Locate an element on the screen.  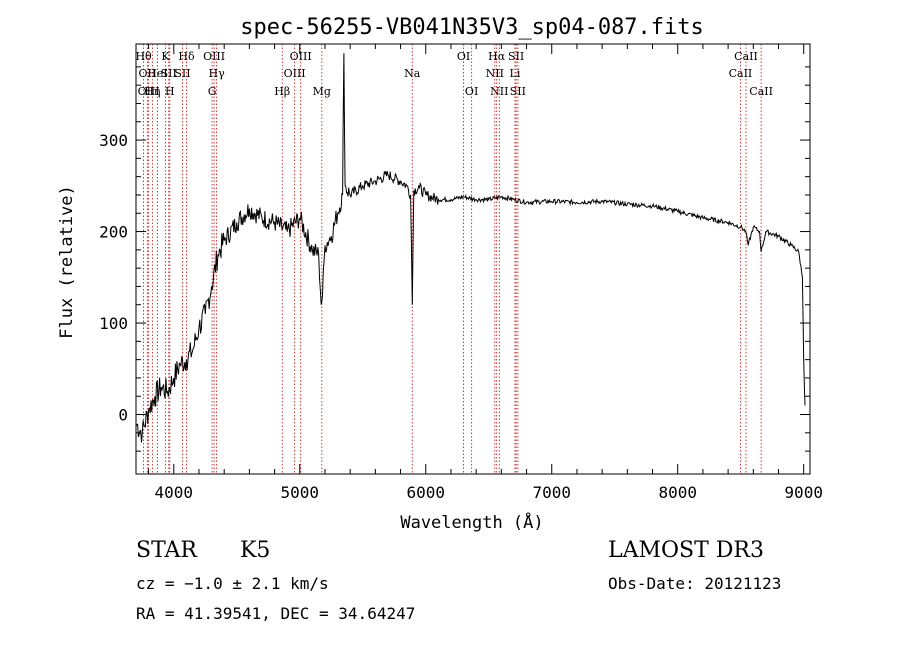
y-tick-label-200: 200 is located at coordinates (113, 232).